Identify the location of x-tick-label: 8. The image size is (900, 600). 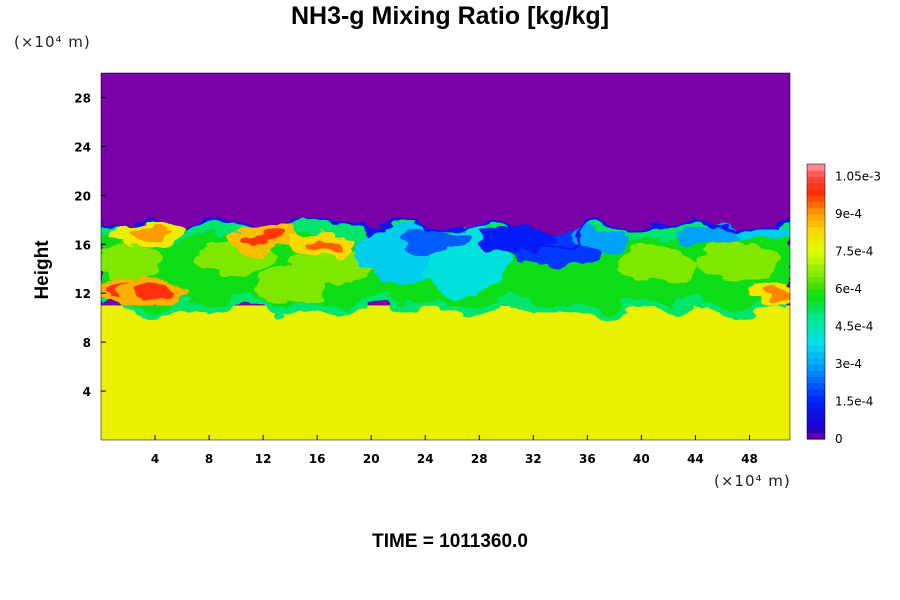
(209, 459).